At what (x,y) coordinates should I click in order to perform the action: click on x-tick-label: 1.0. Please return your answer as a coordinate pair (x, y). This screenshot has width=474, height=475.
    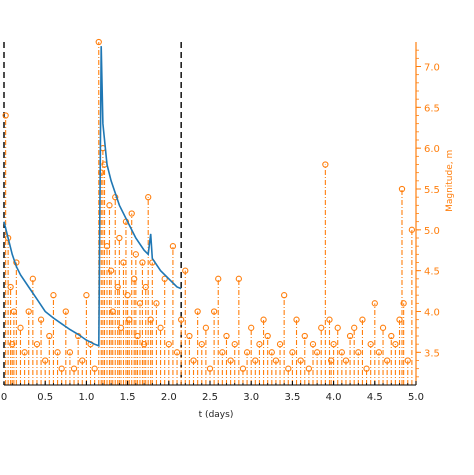
    Looking at the image, I should click on (86, 397).